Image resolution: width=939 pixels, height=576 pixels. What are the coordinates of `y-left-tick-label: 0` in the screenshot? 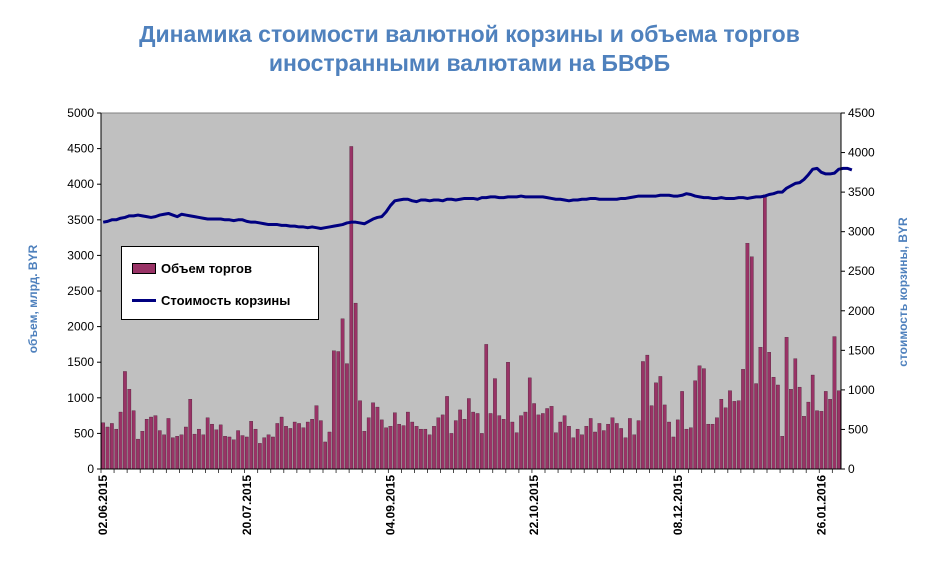 It's located at (90, 469).